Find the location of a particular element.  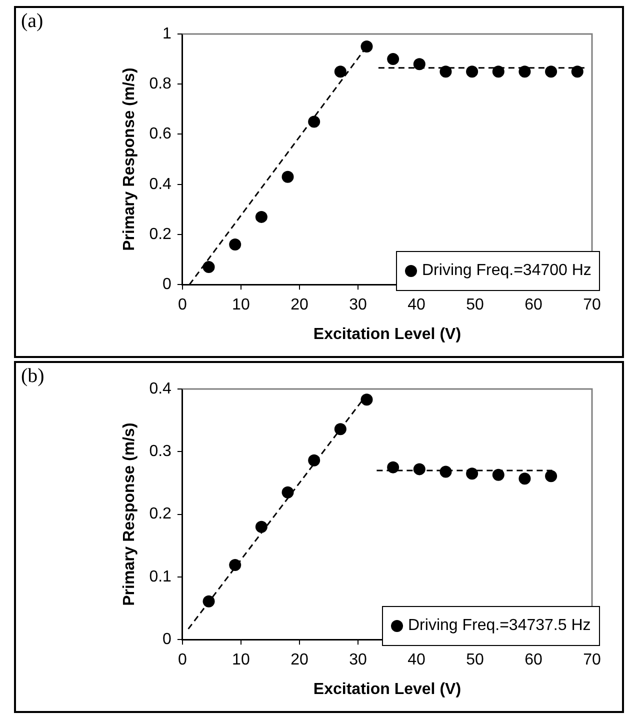

legend-label: Driving Freq.=34737.5 Hz is located at coordinates (499, 625).